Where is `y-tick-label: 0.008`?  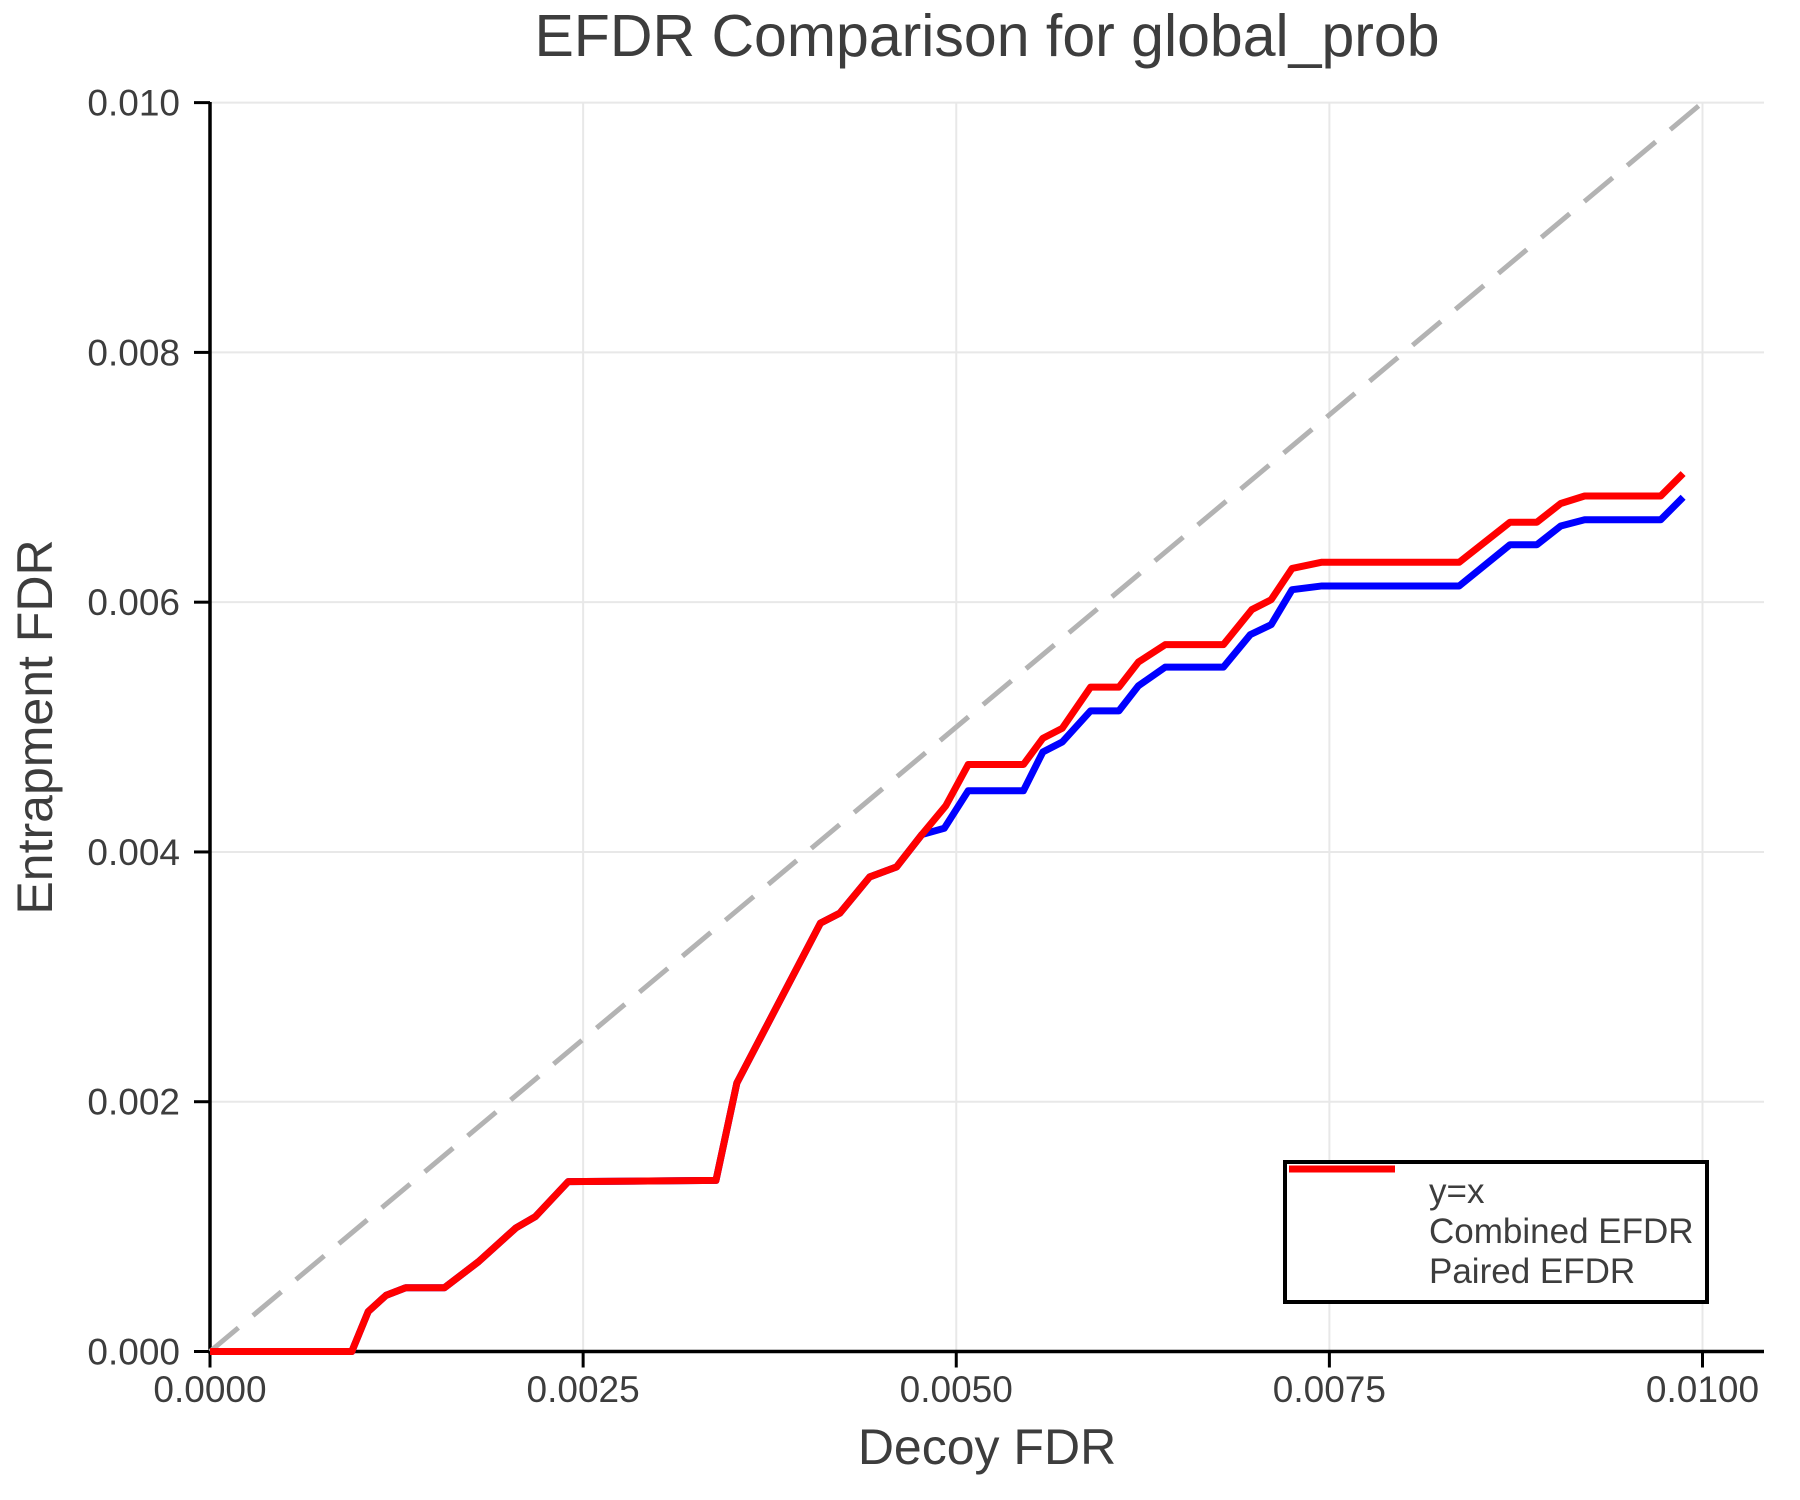
y-tick-label: 0.008 is located at coordinates (133, 352).